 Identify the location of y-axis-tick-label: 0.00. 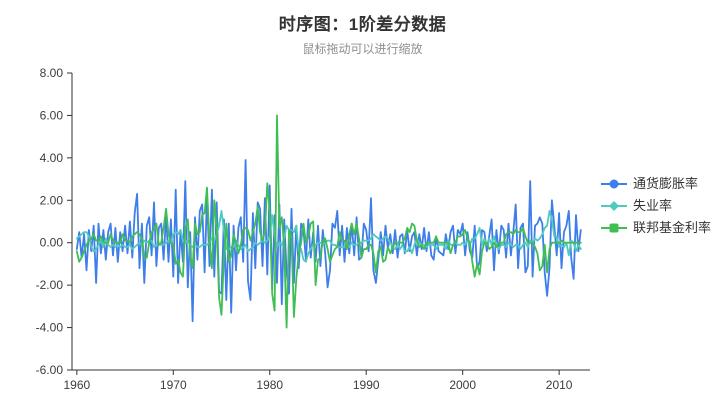
(52, 243).